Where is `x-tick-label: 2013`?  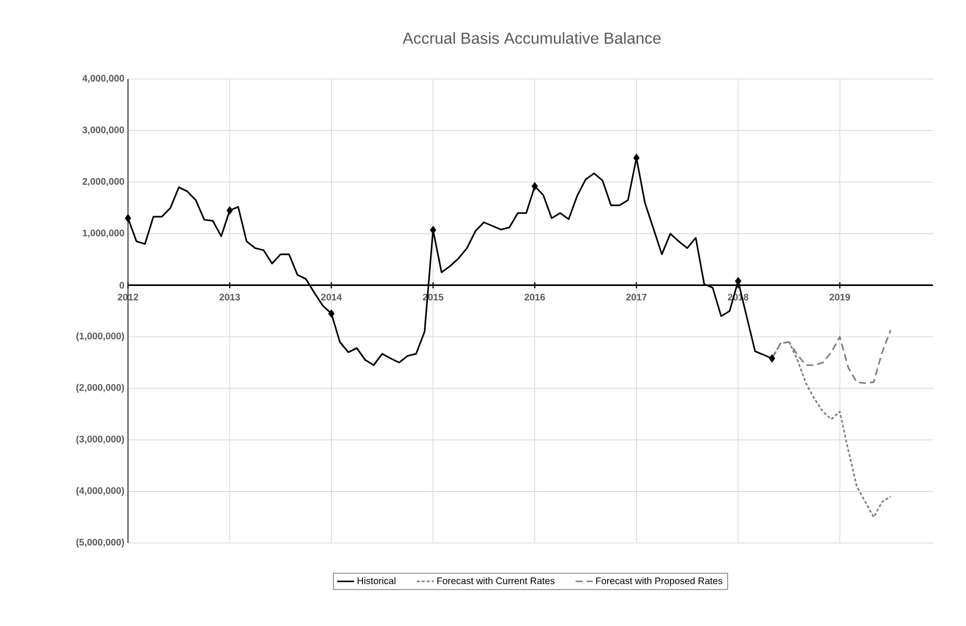 x-tick-label: 2013 is located at coordinates (229, 297).